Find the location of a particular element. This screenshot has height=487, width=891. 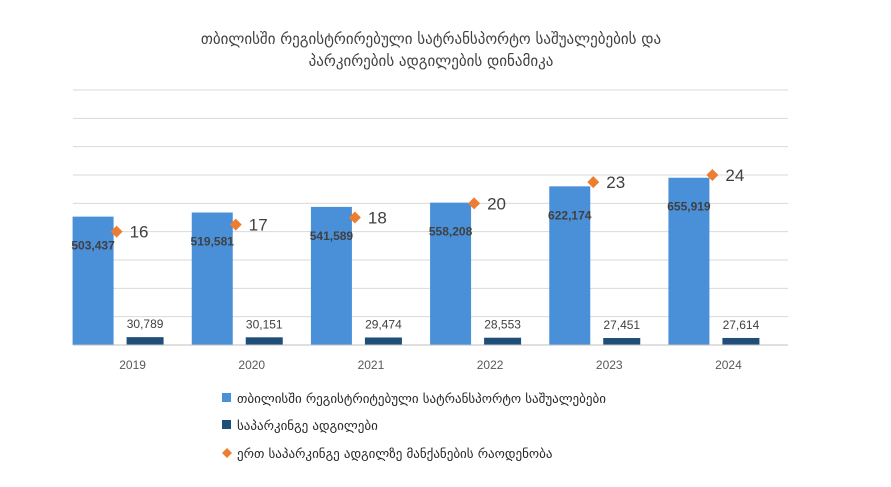

bar-vehicles-2020 is located at coordinates (212, 278).